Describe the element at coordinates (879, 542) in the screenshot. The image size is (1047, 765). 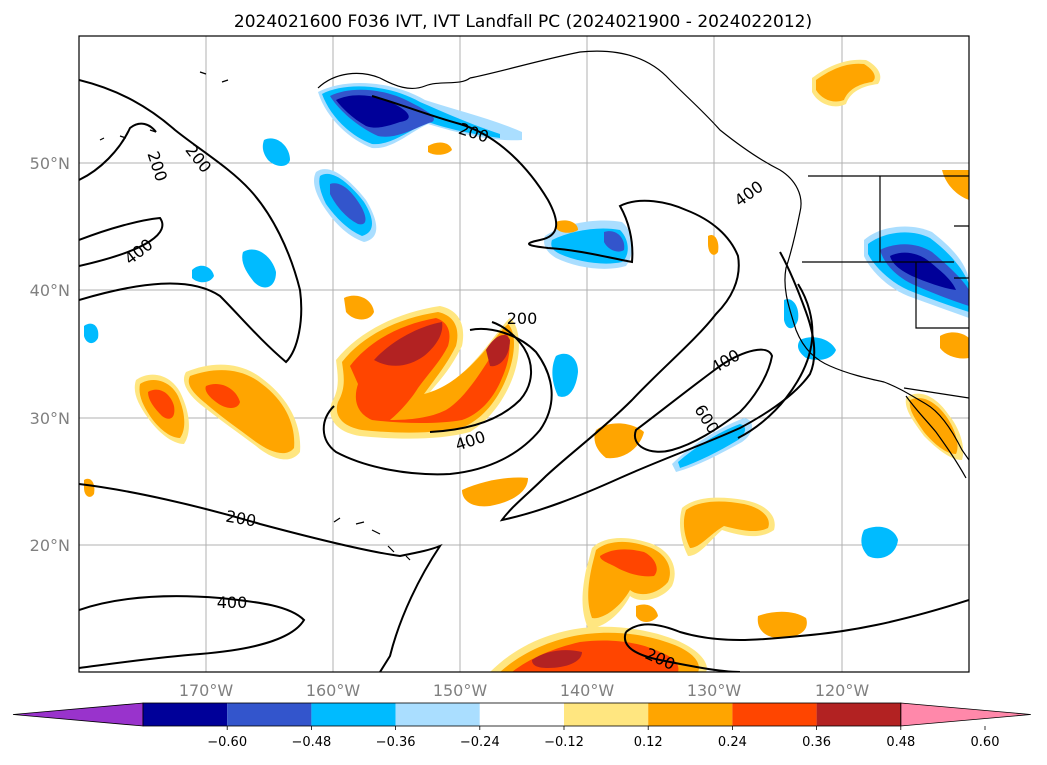
I see `neg-region-south-small` at that location.